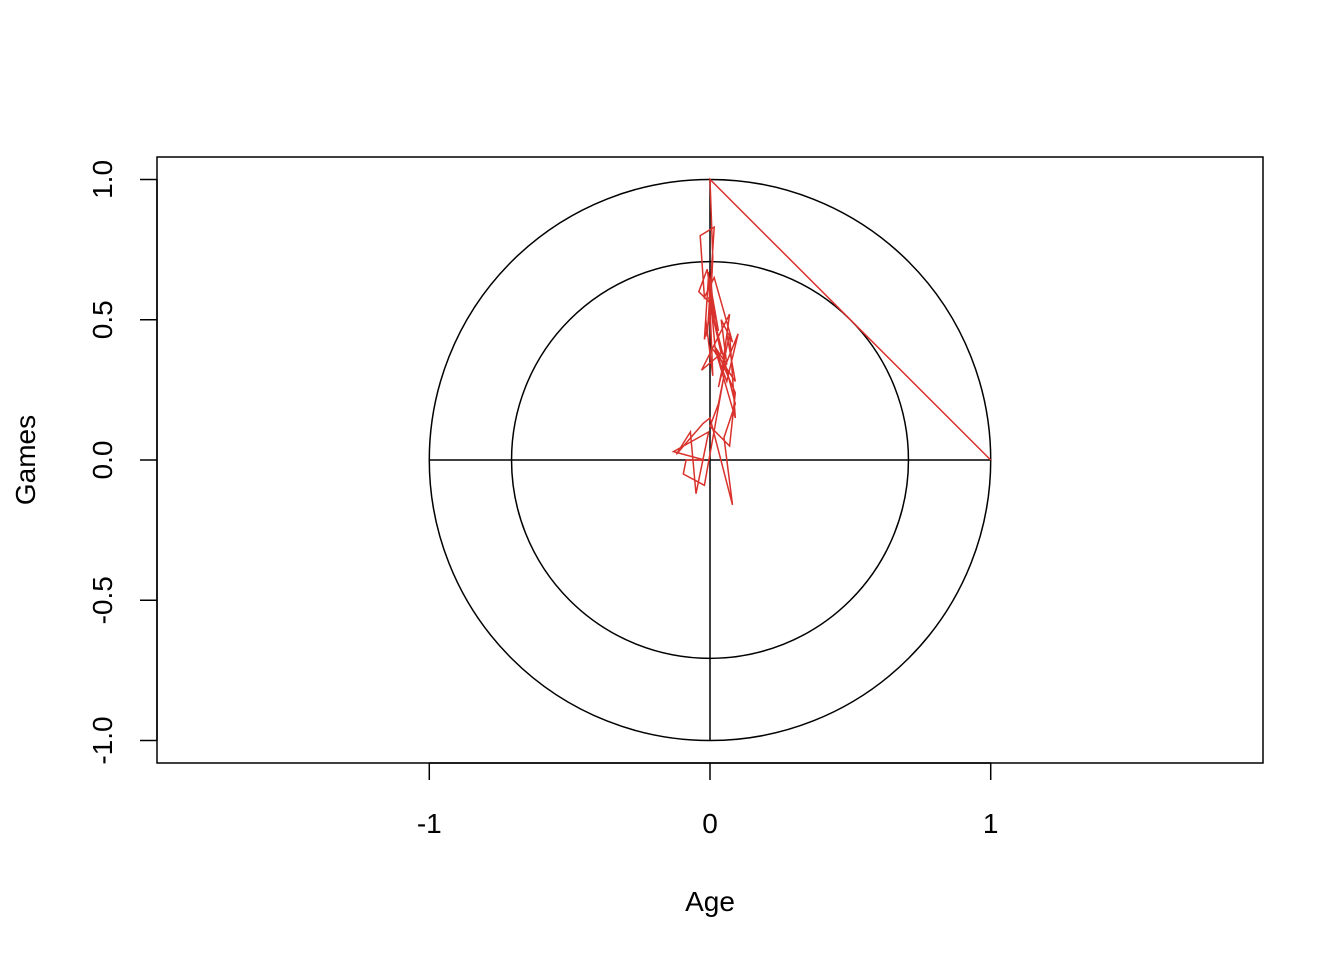  Describe the element at coordinates (102, 319) in the screenshot. I see `y-tick-label: 0.5` at that location.